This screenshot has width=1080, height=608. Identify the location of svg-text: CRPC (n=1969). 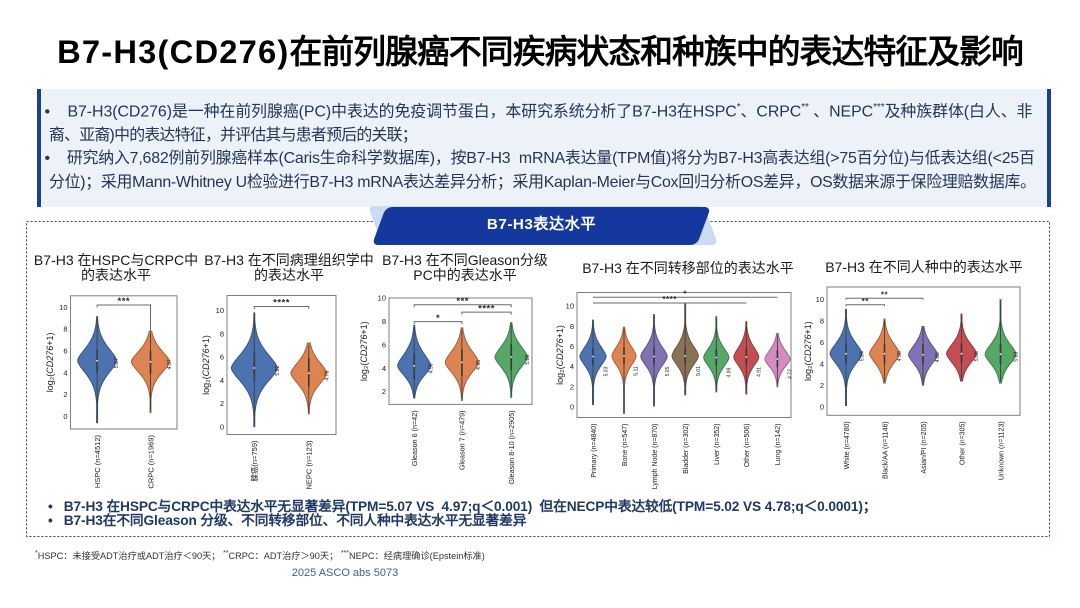
(150, 462).